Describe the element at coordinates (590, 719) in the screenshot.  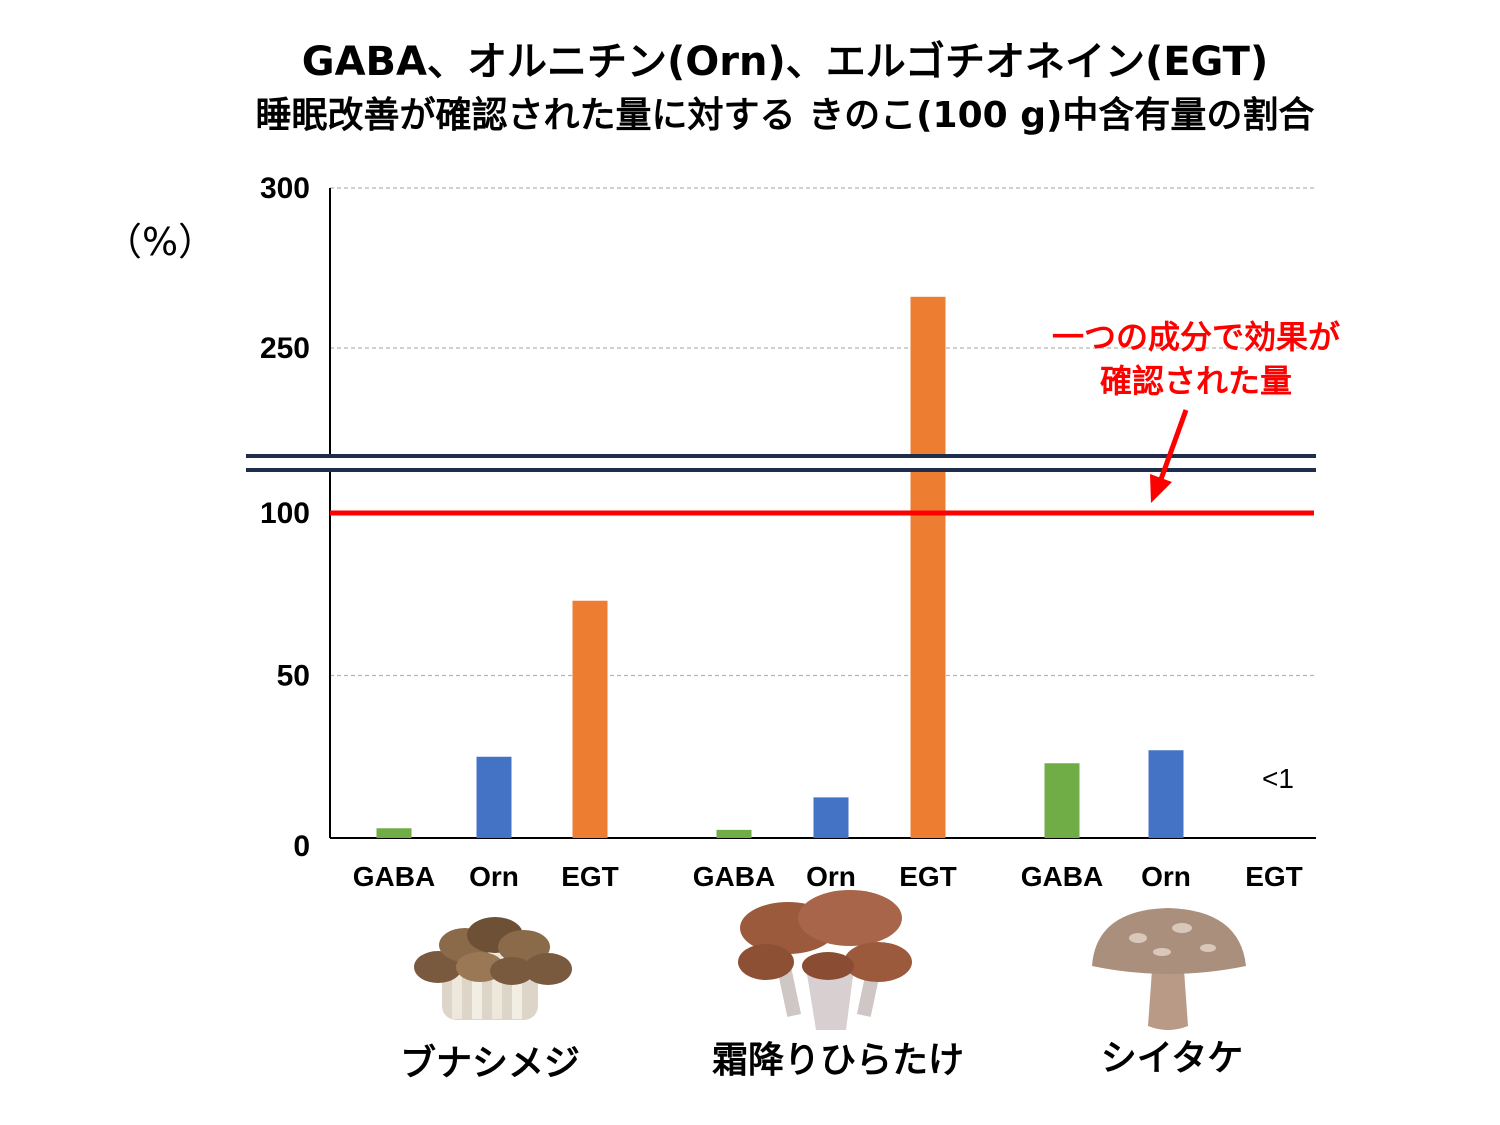
I see `bar-g0-egt` at that location.